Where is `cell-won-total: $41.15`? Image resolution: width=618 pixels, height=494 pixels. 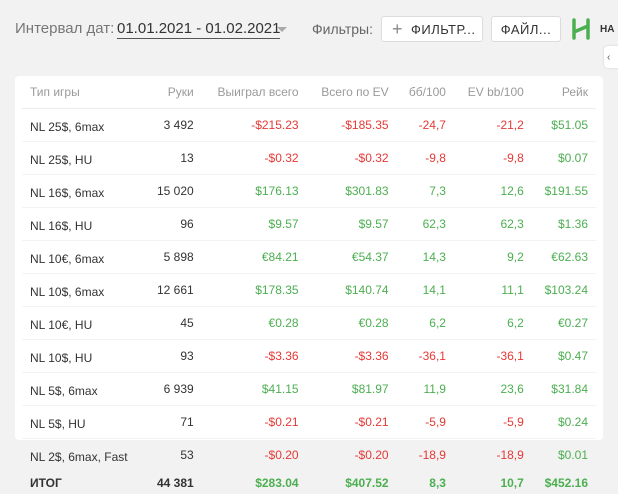
cell-won-total: $41.15 is located at coordinates (254, 389).